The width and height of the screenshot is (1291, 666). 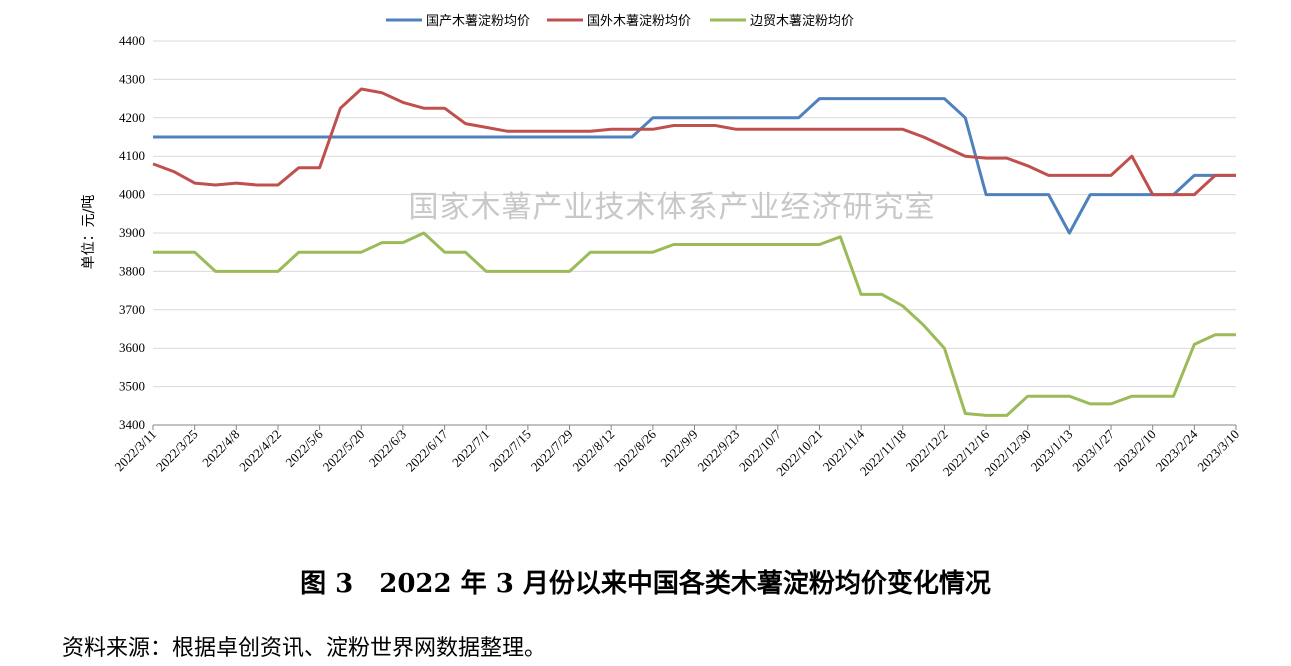 What do you see at coordinates (883, 453) in the screenshot?
I see `x-tick-label: 2022/11/18` at bounding box center [883, 453].